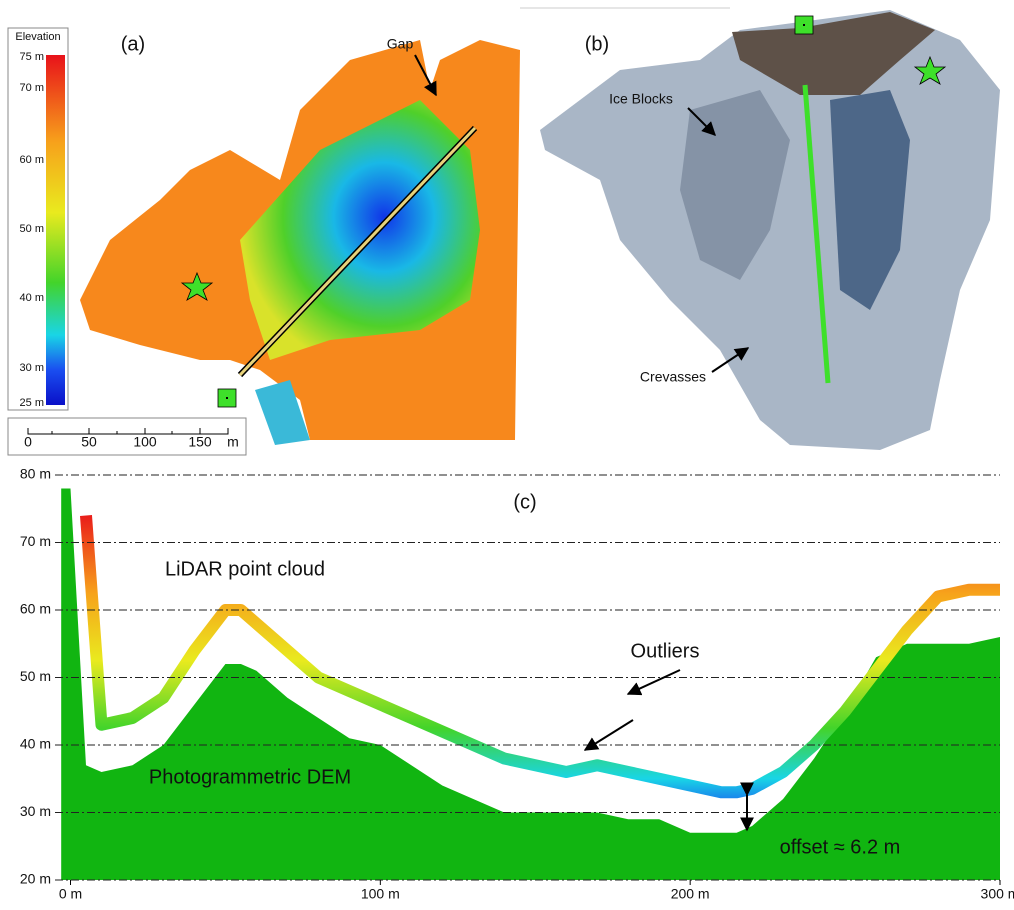 This screenshot has width=1014, height=910. Describe the element at coordinates (250, 777) in the screenshot. I see `series-label: Photogrammetric DEM` at that location.